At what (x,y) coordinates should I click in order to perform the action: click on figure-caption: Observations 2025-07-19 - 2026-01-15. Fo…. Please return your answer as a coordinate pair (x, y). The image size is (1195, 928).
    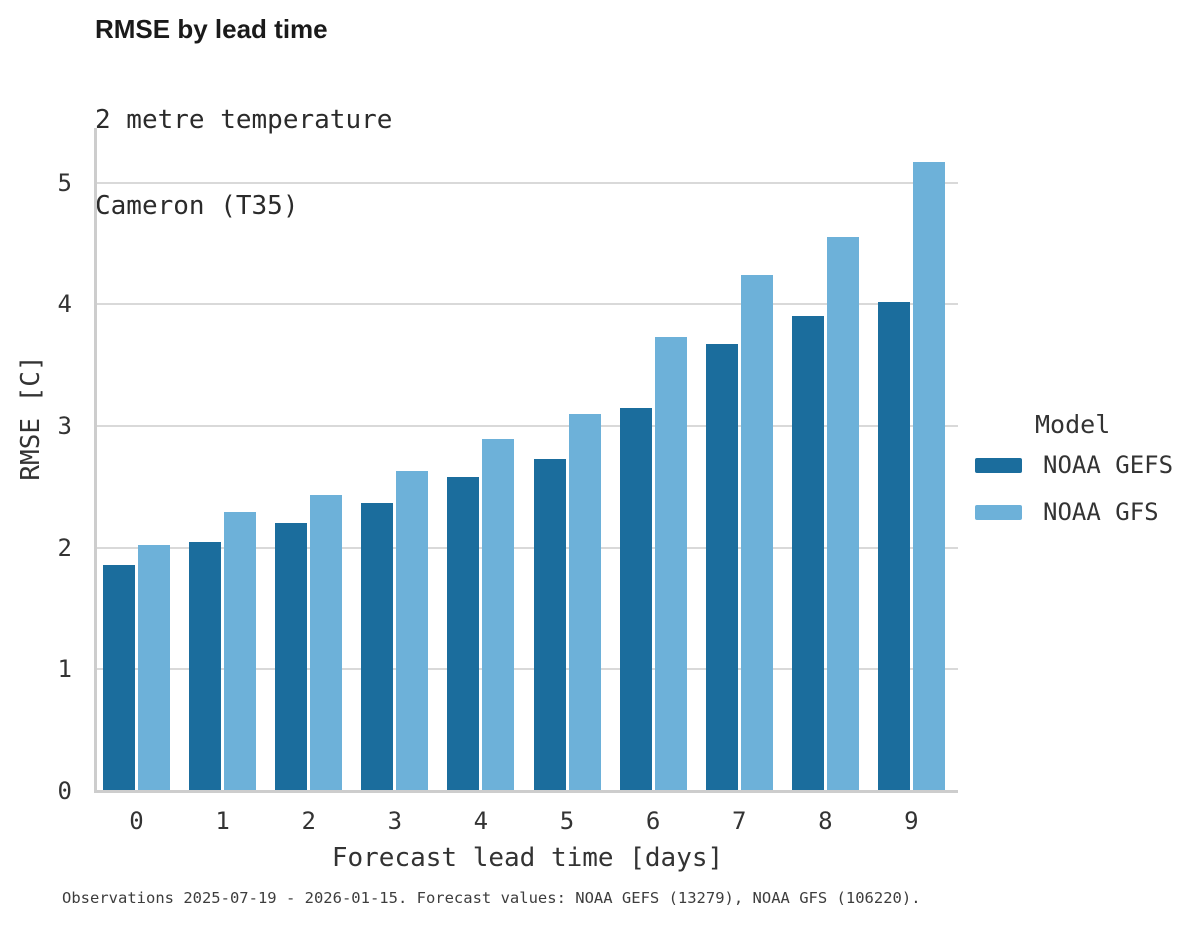
    Looking at the image, I should click on (491, 898).